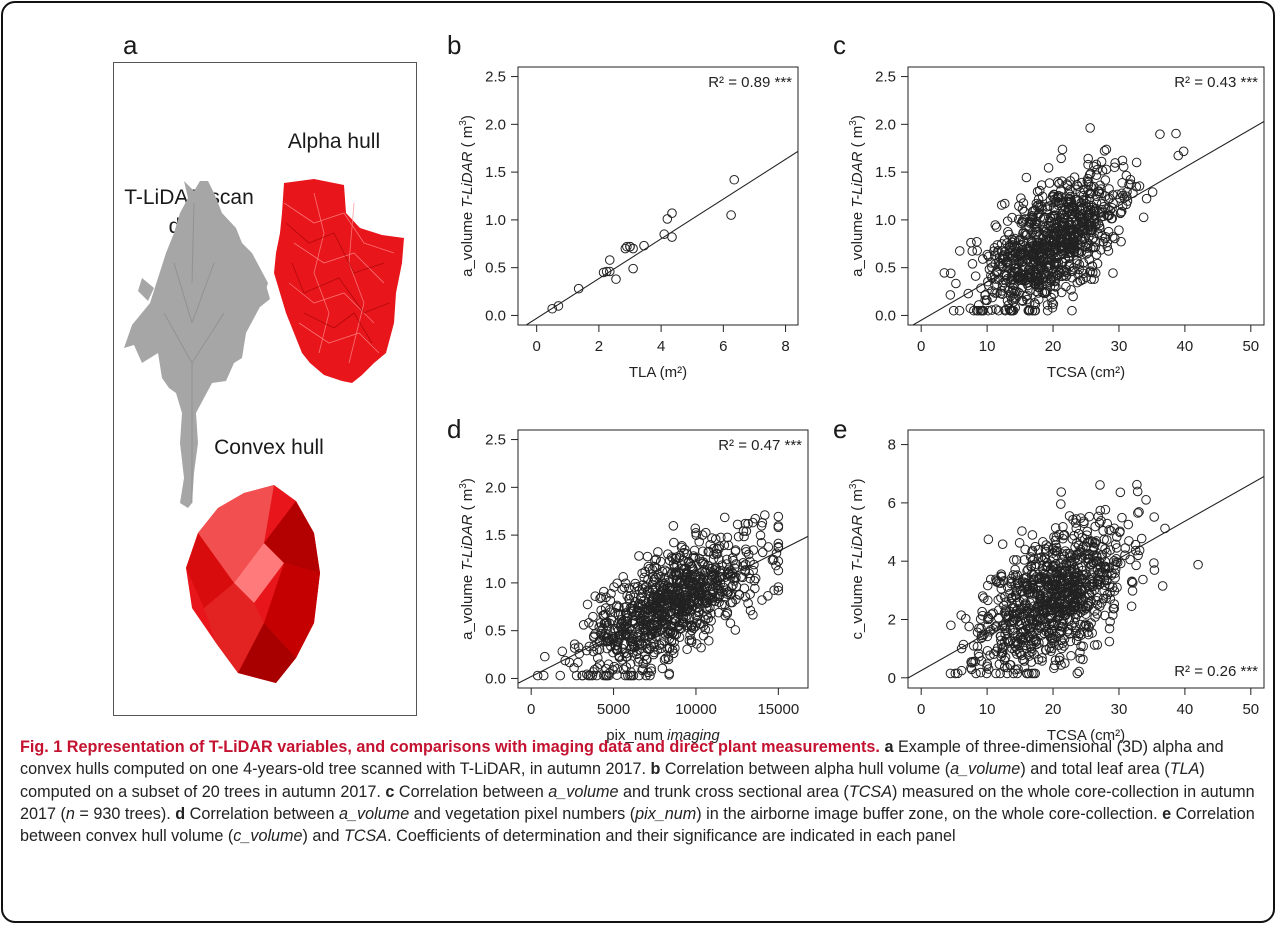  Describe the element at coordinates (885, 268) in the screenshot. I see `y-tick-label: 0.5` at that location.